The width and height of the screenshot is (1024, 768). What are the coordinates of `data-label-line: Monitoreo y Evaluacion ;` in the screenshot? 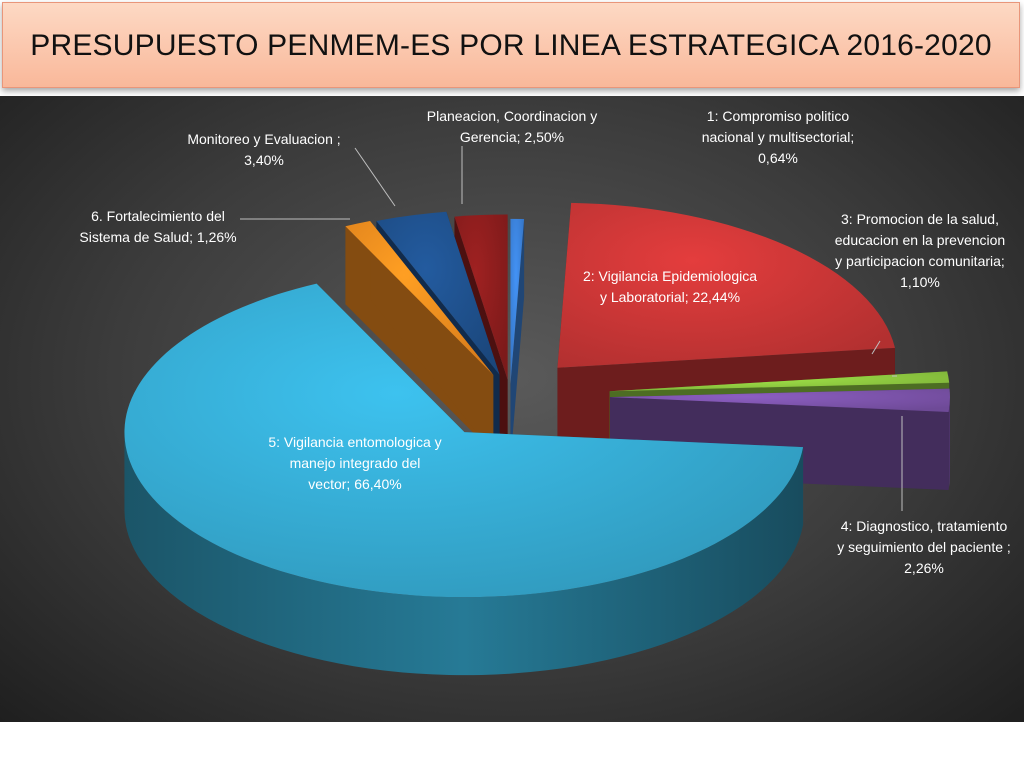 It's located at (264, 139).